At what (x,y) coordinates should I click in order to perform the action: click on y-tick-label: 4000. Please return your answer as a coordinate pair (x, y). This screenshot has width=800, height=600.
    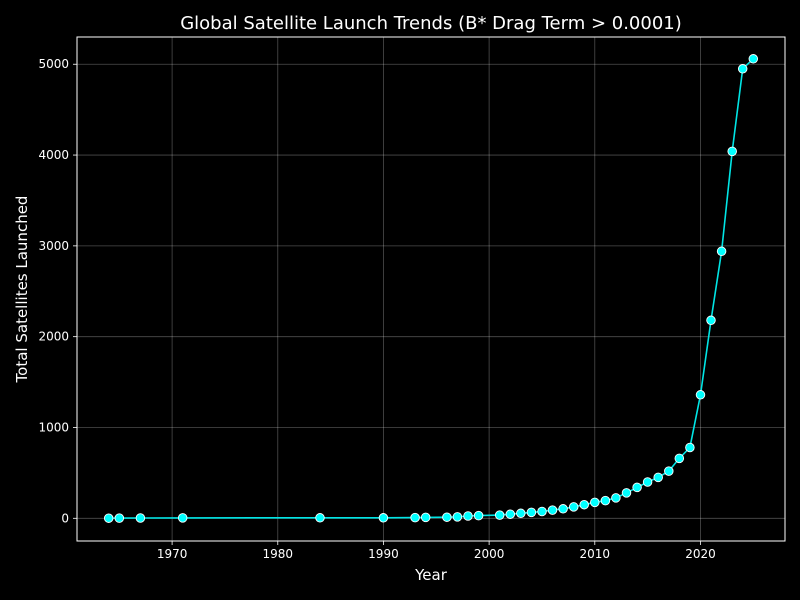
    Looking at the image, I should click on (53, 155).